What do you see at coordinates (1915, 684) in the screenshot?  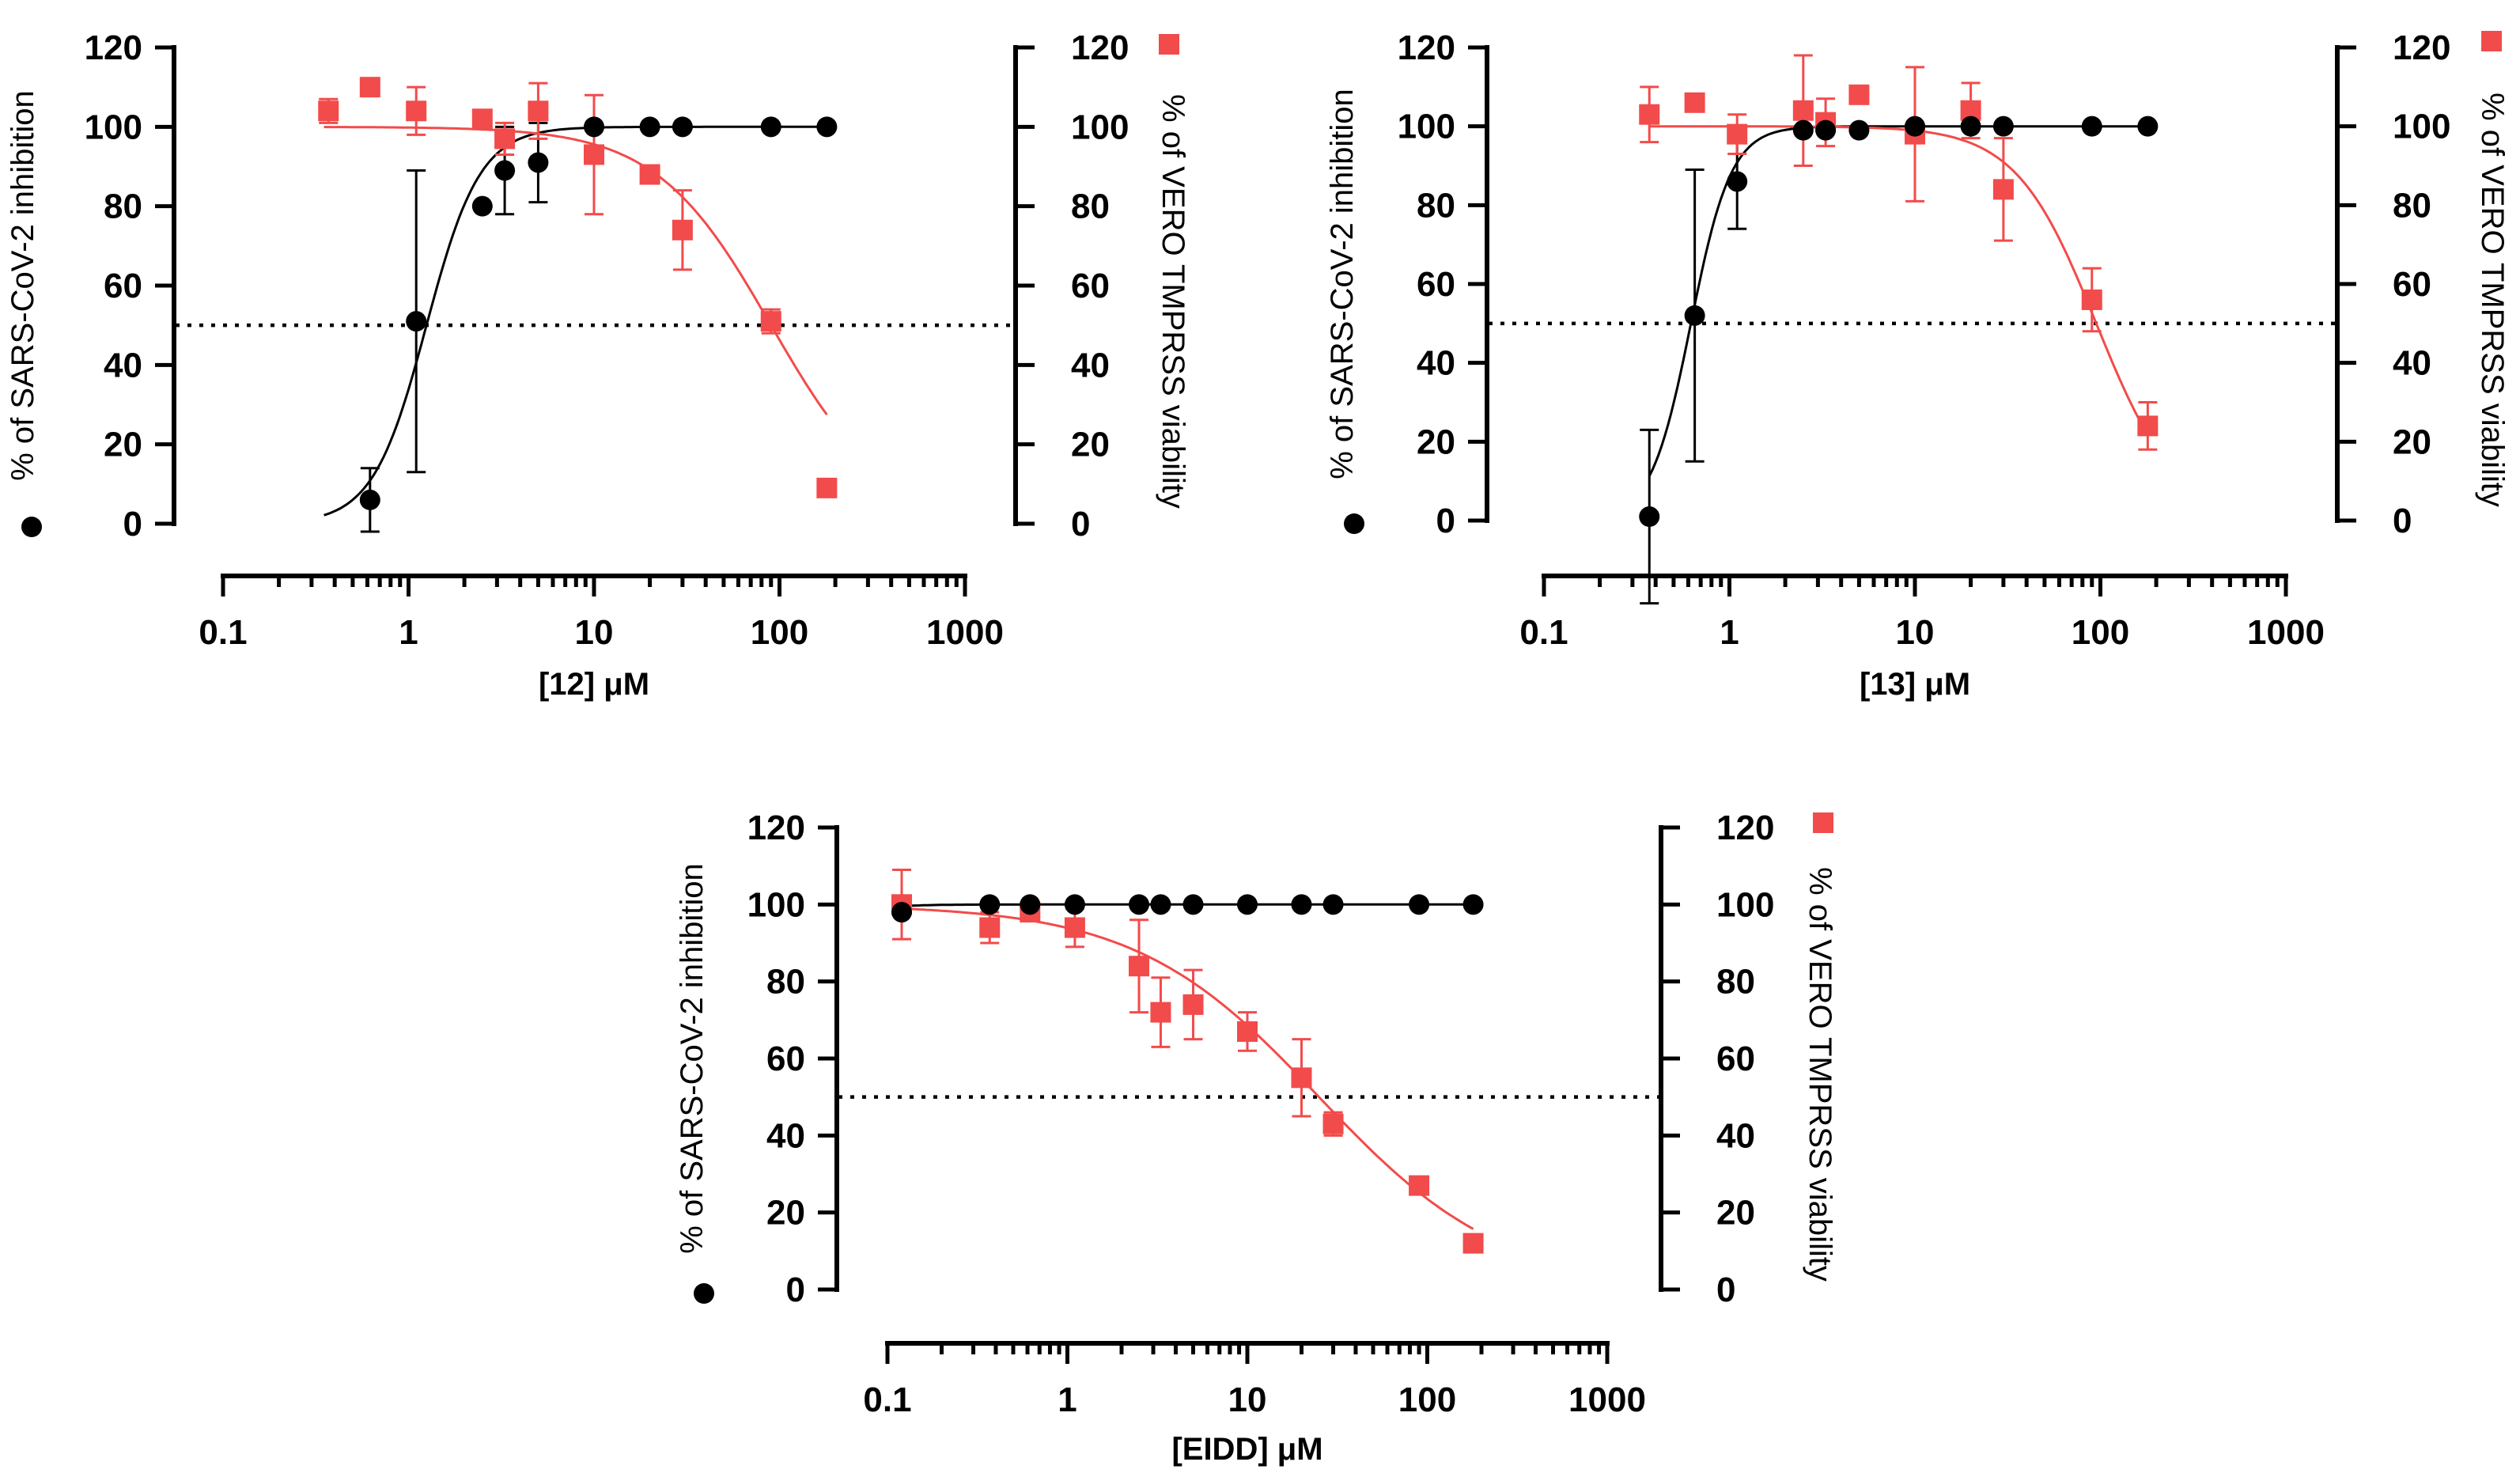 I see `x-axis-title: [13] μM` at bounding box center [1915, 684].